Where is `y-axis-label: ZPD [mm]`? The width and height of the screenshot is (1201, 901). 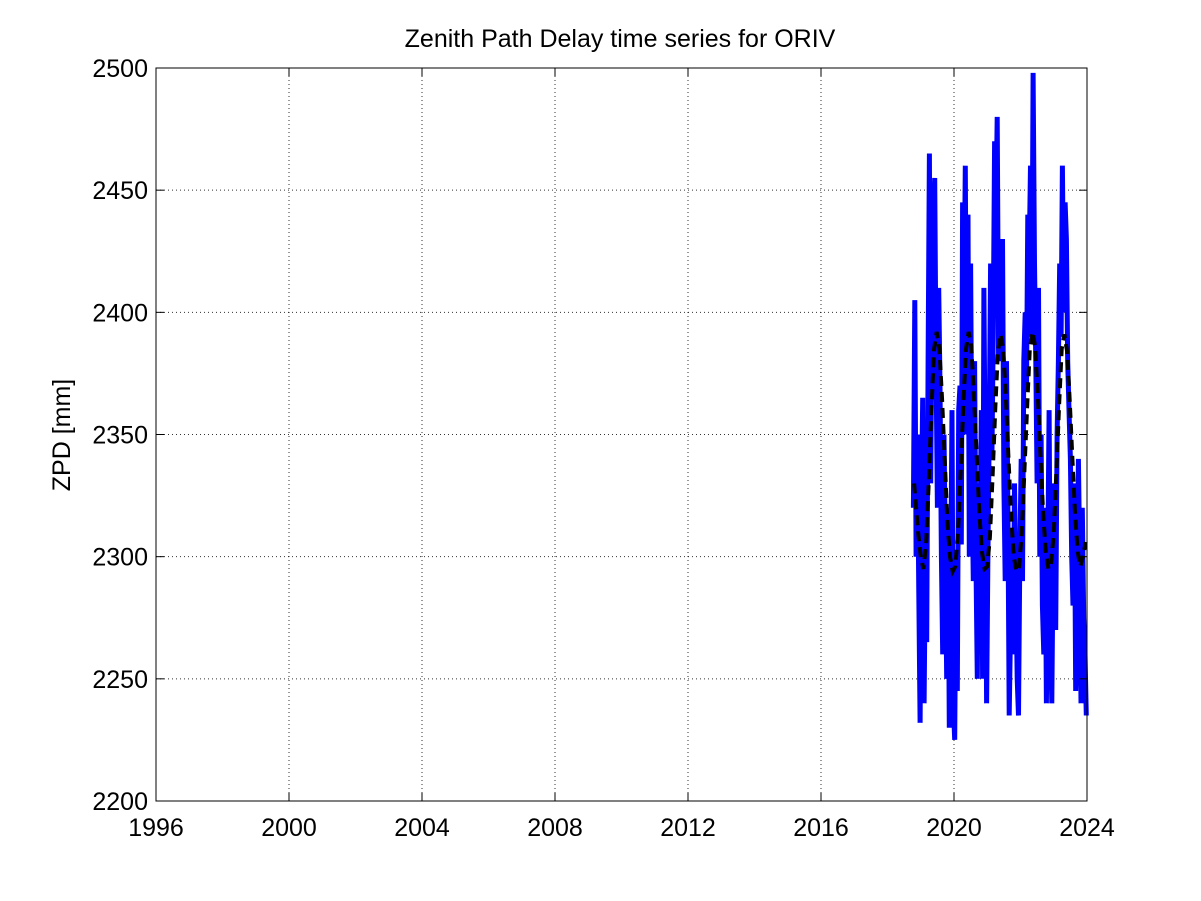 y-axis-label: ZPD [mm] is located at coordinates (62, 435).